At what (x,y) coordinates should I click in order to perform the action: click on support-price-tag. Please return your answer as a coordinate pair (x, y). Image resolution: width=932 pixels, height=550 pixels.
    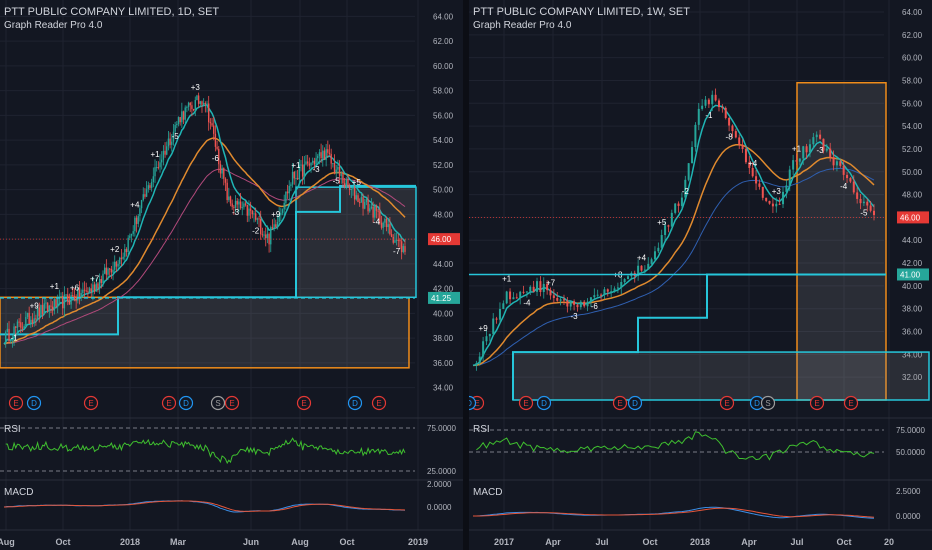
    Looking at the image, I should click on (913, 274).